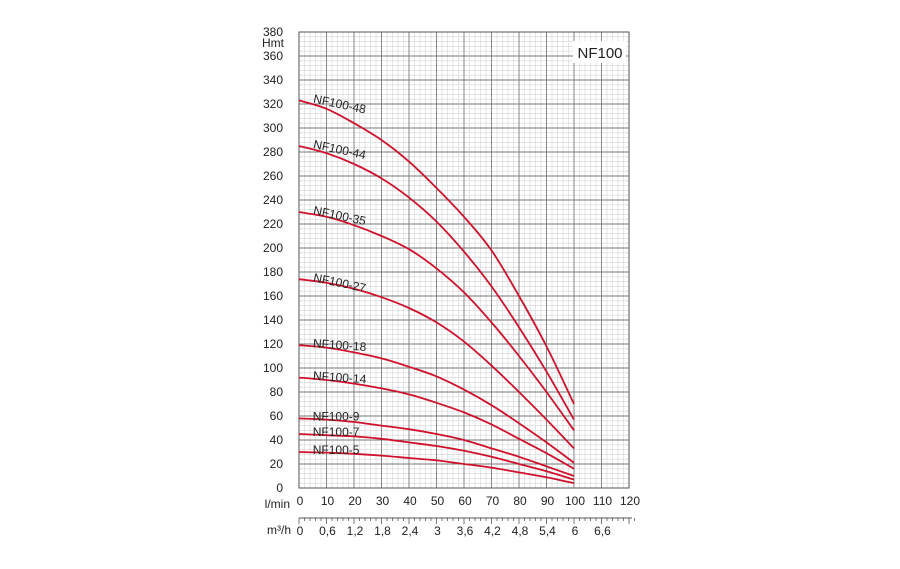 This screenshot has height=569, width=900. I want to click on x2-tick-label: 6, so click(575, 531).